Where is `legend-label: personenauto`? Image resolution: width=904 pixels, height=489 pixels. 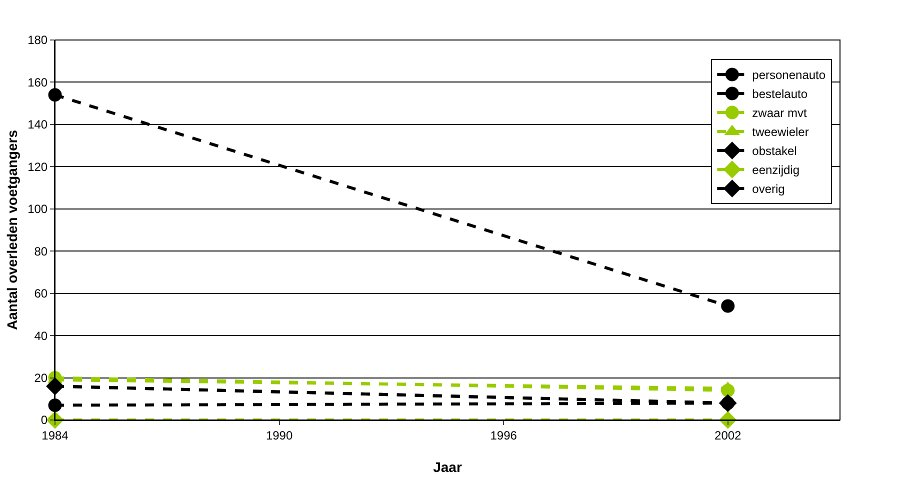
legend-label: personenauto is located at coordinates (789, 75).